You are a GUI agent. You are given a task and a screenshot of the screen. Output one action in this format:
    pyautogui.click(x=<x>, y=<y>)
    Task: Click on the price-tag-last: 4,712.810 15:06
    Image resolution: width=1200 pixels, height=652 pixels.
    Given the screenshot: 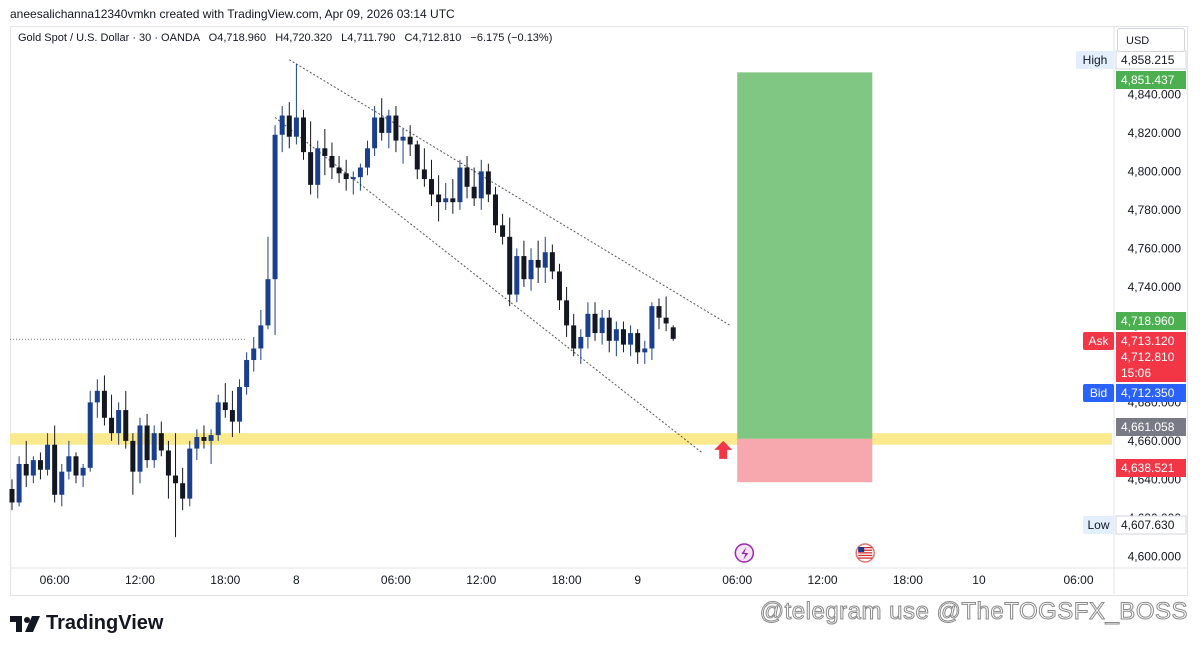 What is the action you would take?
    pyautogui.click(x=1151, y=365)
    